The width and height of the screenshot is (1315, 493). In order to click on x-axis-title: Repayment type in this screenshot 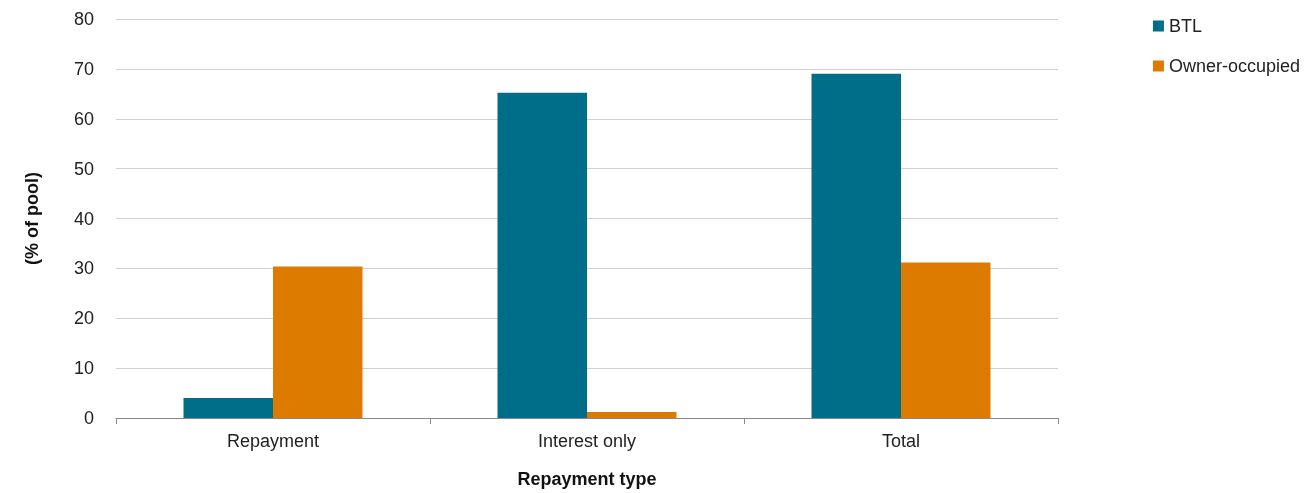, I will do `click(587, 479)`.